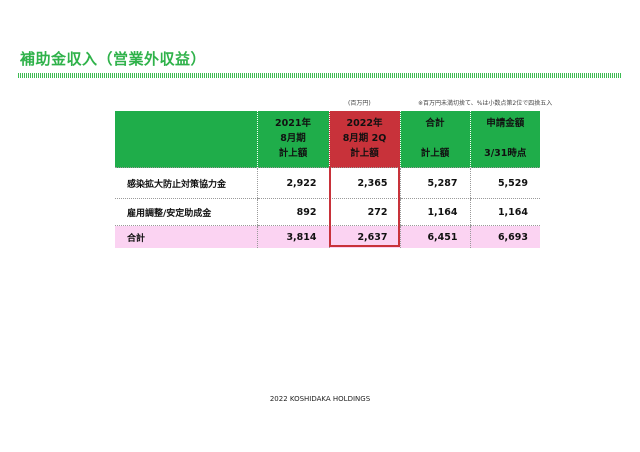 The height and width of the screenshot is (452, 640). Describe the element at coordinates (505, 123) in the screenshot. I see `header-text: 申請金額` at that location.